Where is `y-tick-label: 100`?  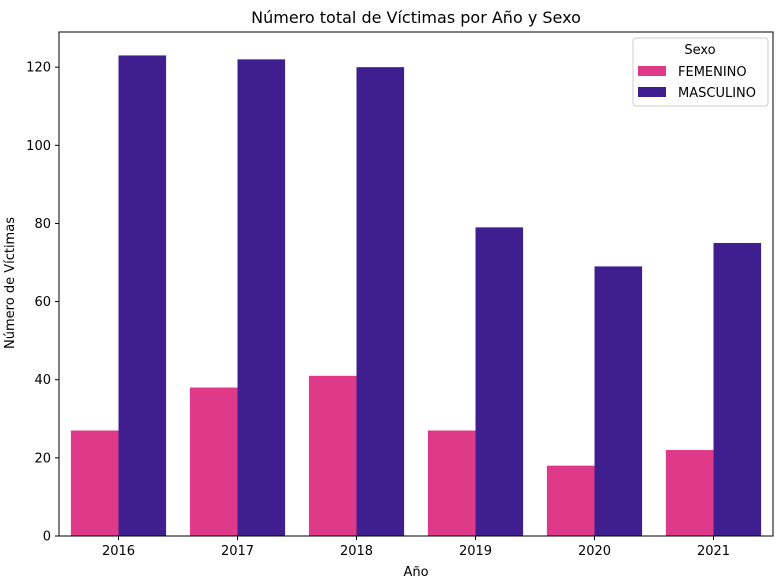
y-tick-label: 100 is located at coordinates (38, 146).